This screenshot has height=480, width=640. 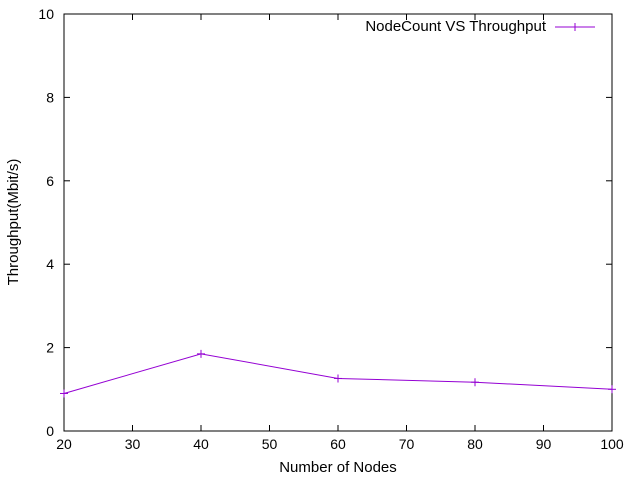 I want to click on legend-label: NodeCount VS Throughput, so click(x=456, y=26).